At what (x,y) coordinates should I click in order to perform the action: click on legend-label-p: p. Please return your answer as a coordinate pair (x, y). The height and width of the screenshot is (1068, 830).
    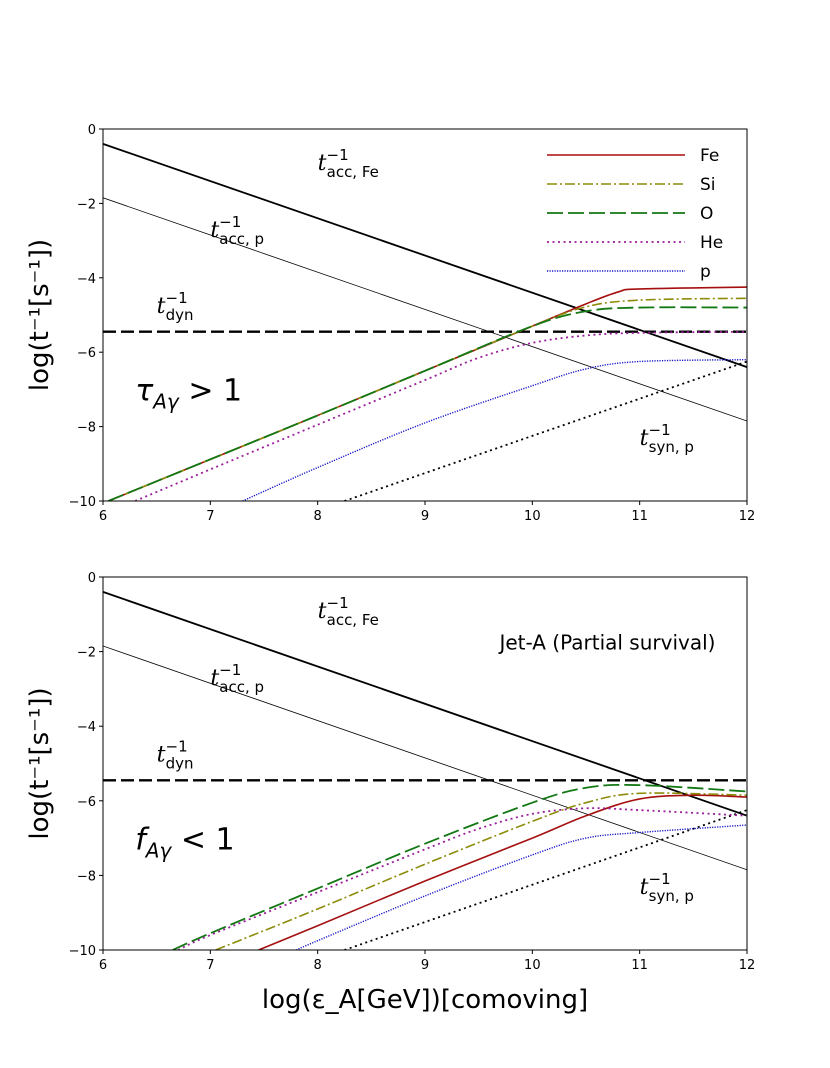
    Looking at the image, I should click on (705, 272).